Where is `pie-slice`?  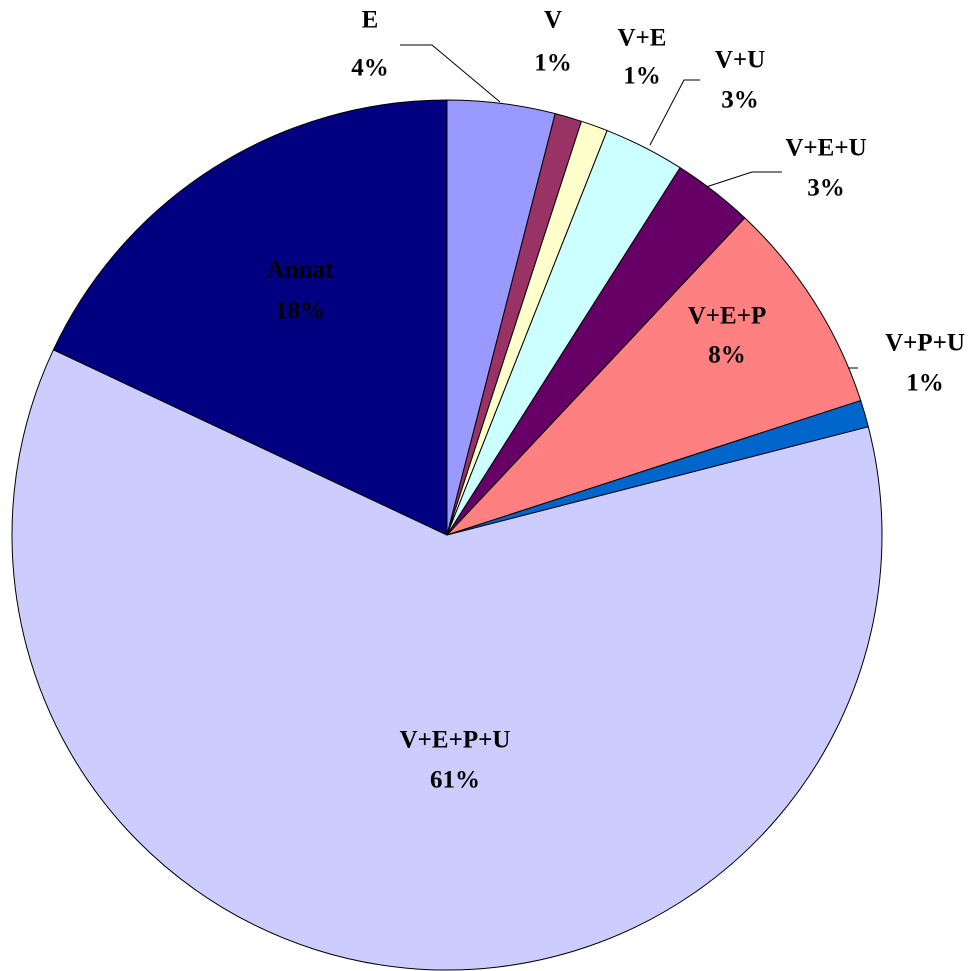
pie-slice is located at coordinates (654, 376).